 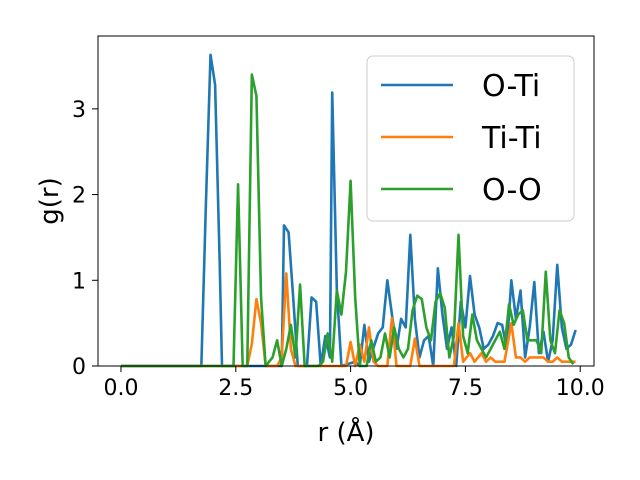 I want to click on legend: O-Ti Ti-Ti O-O, so click(x=470, y=138).